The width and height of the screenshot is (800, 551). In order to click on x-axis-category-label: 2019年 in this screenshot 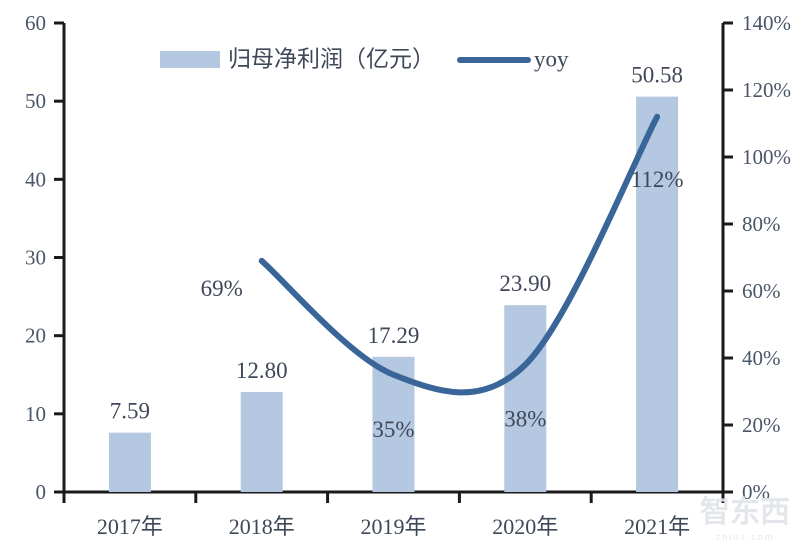, I will do `click(393, 526)`.